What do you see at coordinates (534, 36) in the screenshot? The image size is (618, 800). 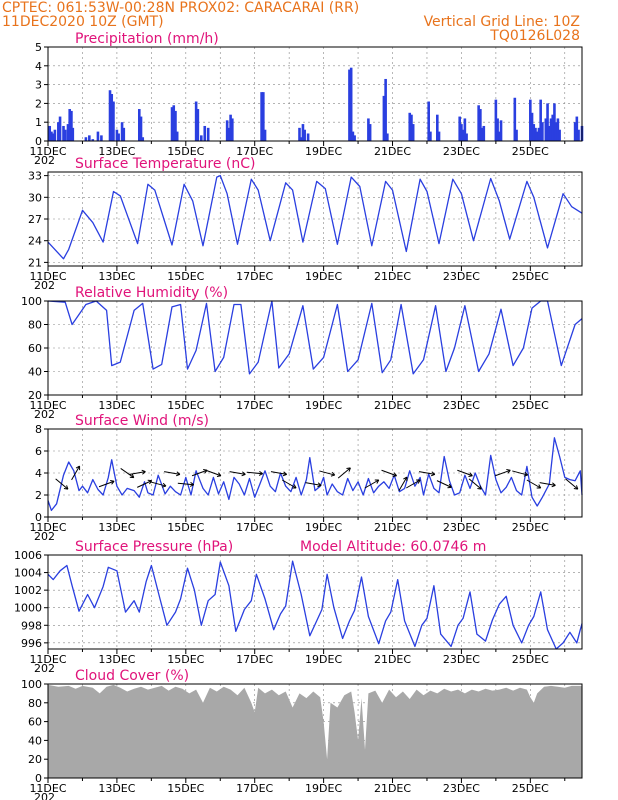 I see `header-model-code: TQ0126L028` at bounding box center [534, 36].